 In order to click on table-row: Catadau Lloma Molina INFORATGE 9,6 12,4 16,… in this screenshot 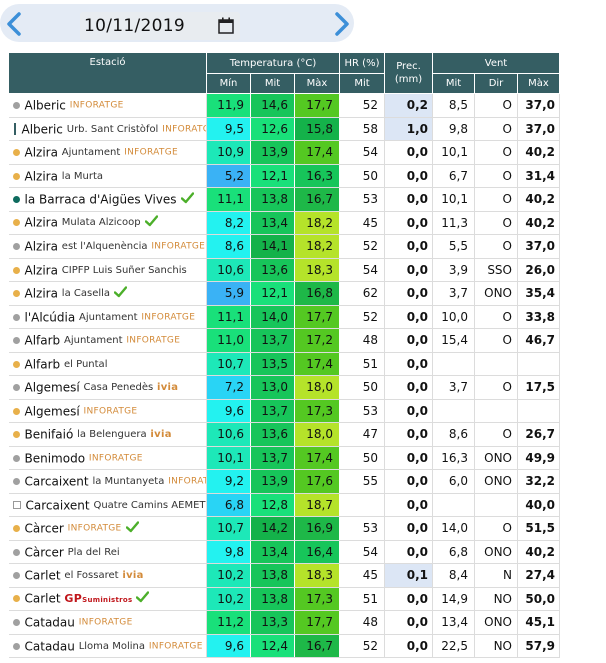, I will do `click(284, 646)`.